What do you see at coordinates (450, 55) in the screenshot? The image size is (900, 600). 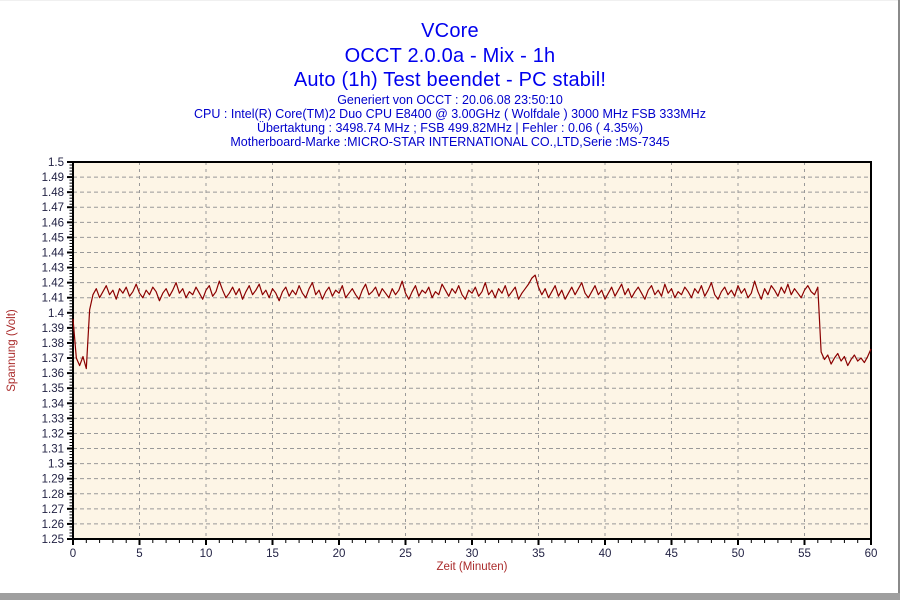 I see `chart-subtitle: OCCT 2.0.0a - Mix - 1h` at bounding box center [450, 55].